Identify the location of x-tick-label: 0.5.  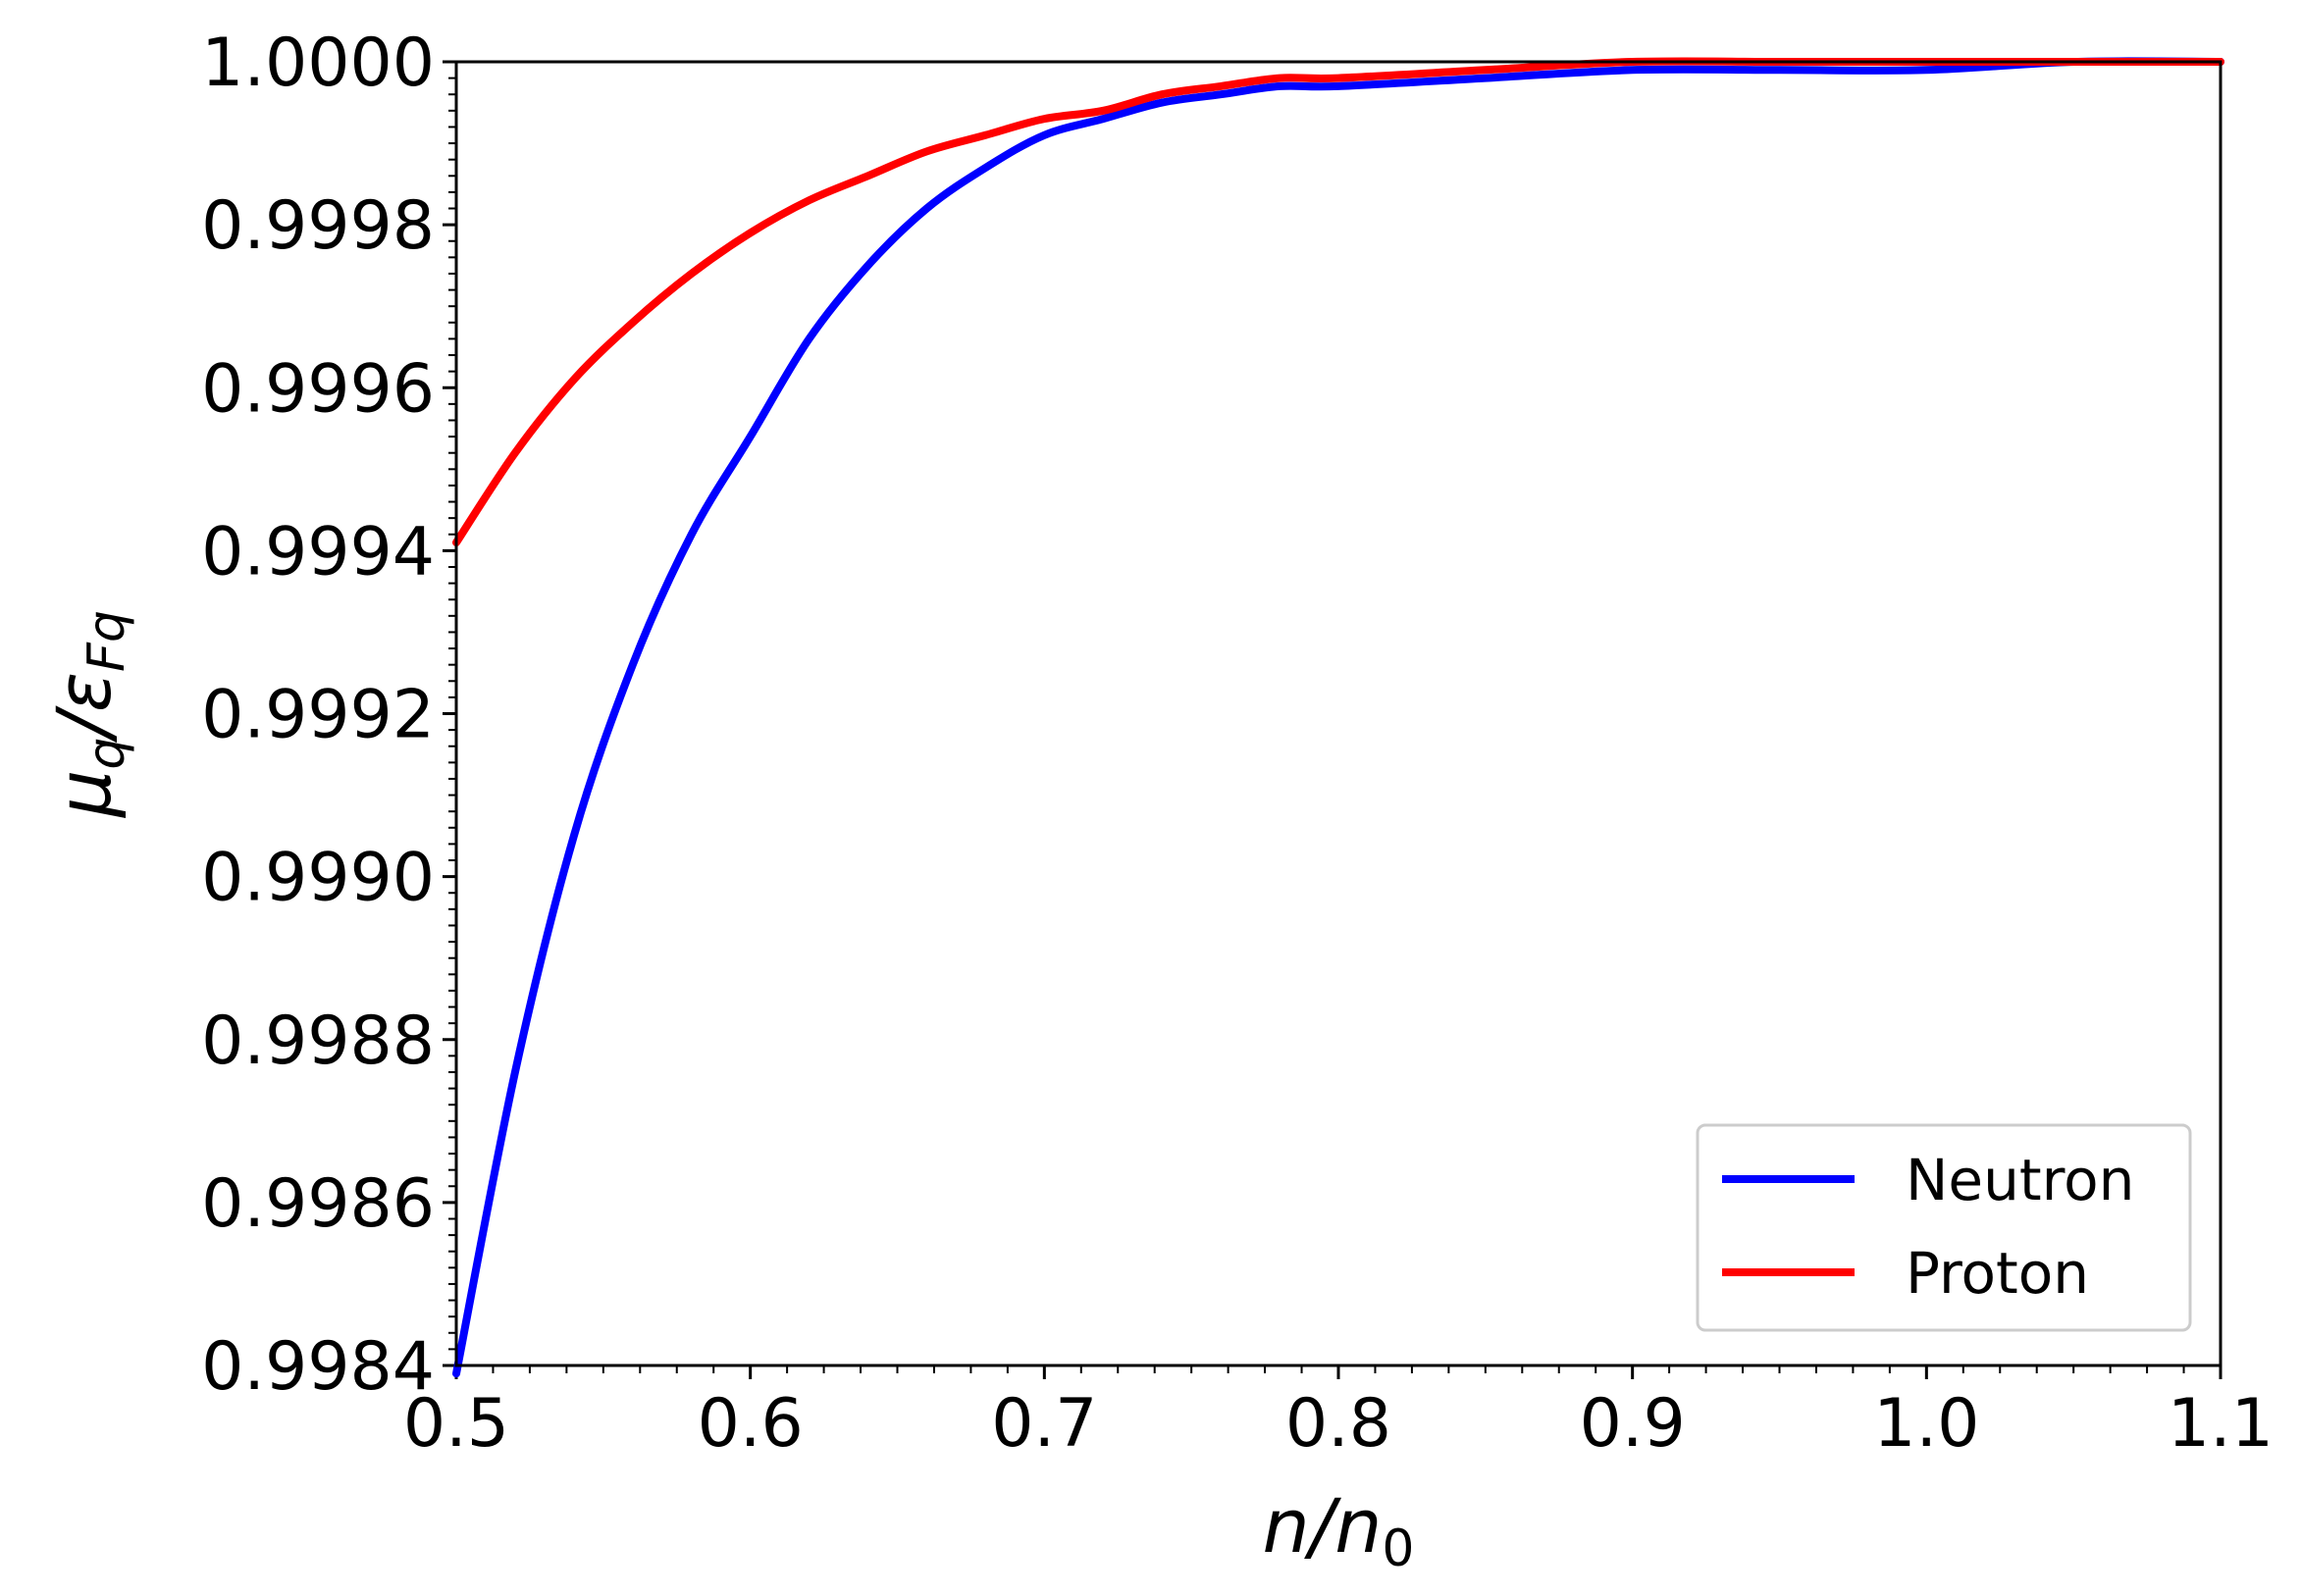
(456, 1424).